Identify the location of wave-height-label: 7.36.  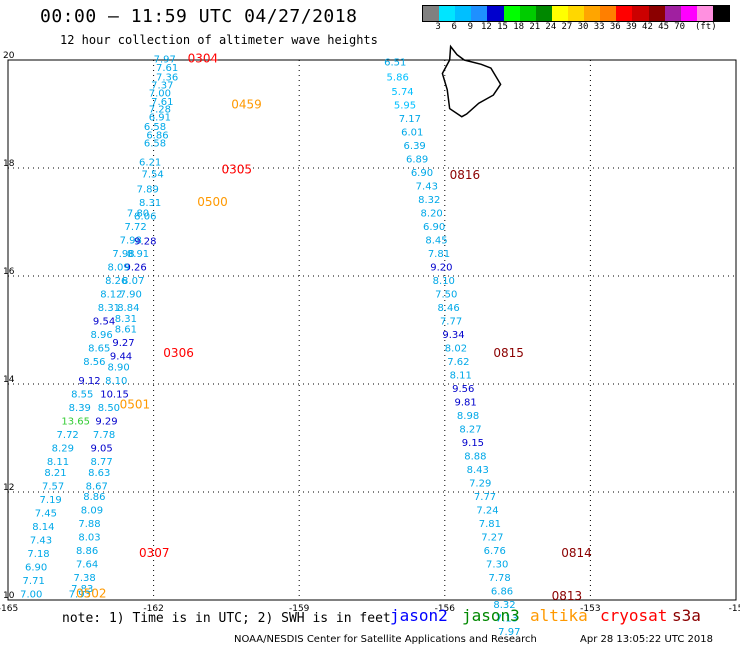
(167, 78).